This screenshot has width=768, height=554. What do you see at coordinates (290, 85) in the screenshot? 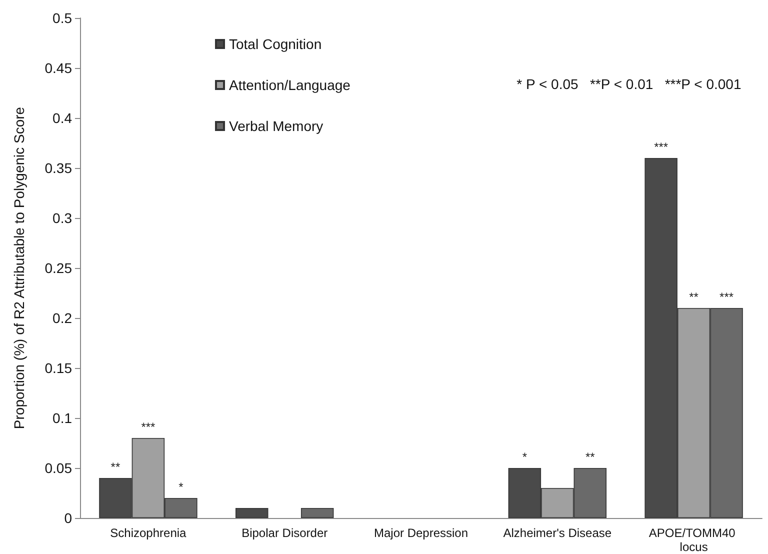
I see `legend-label: Attention/Language` at bounding box center [290, 85].